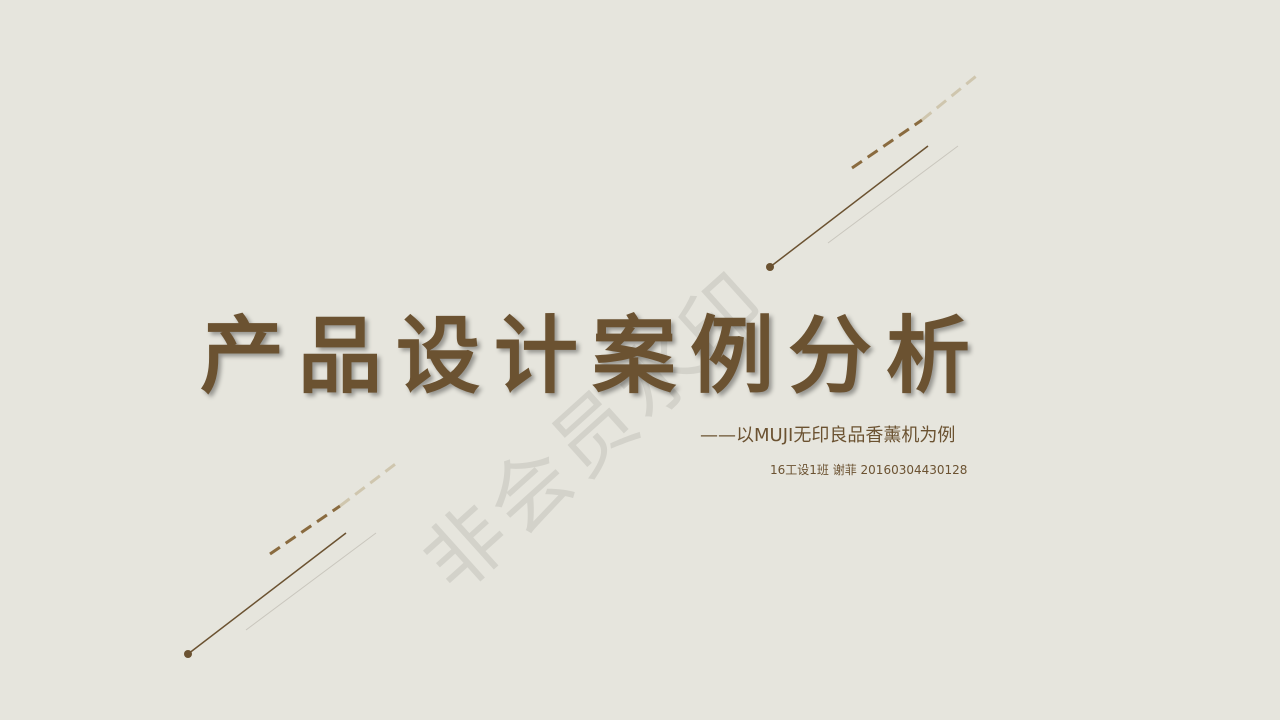 Image resolution: width=1280 pixels, height=720 pixels. I want to click on top-dashed-line-light, so click(951, 96).